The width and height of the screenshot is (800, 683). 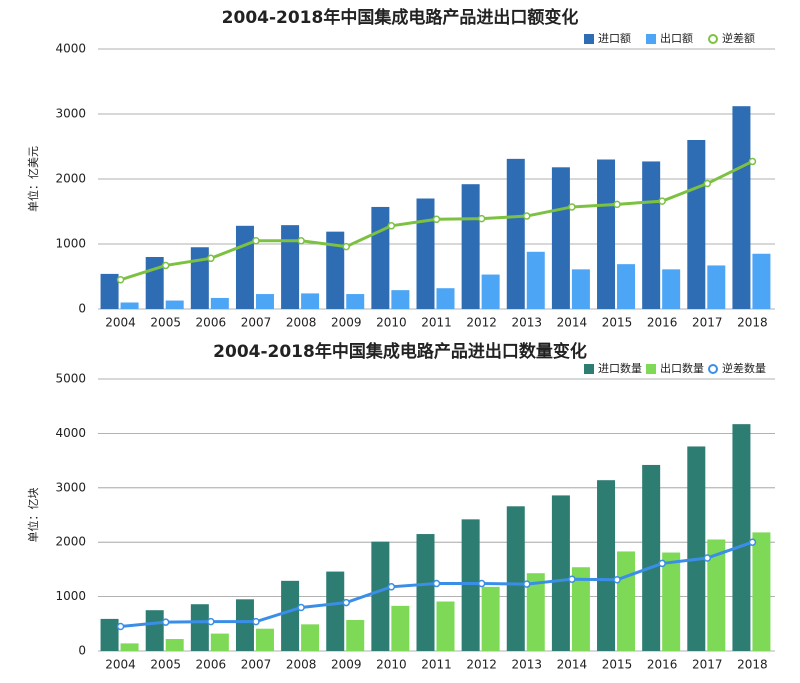 I want to click on y-tick-label: 5000, so click(x=70, y=379).